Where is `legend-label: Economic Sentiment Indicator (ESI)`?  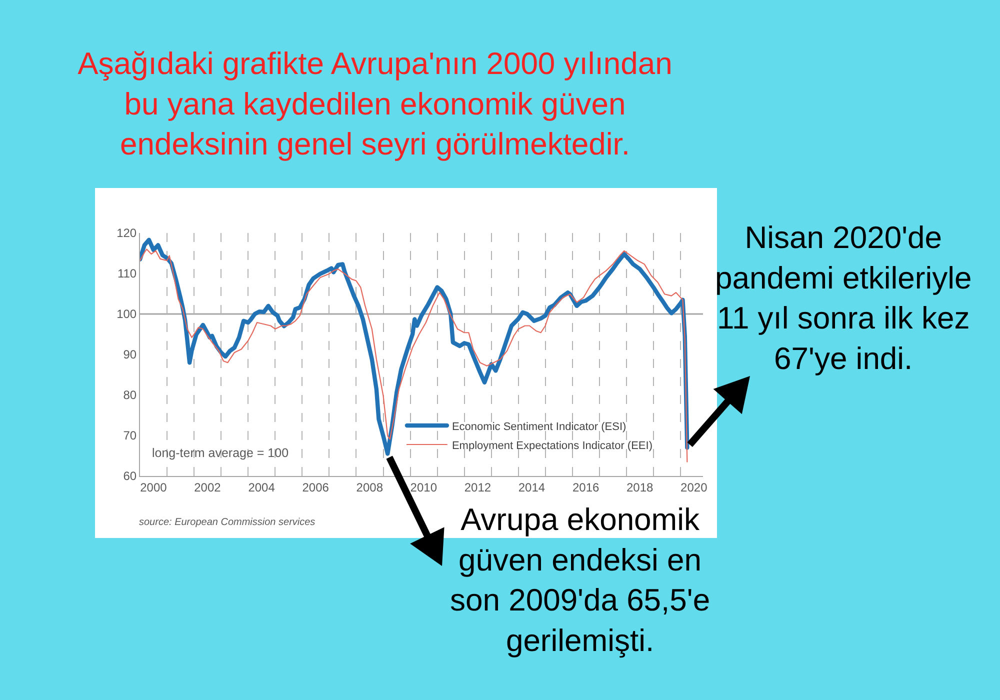 legend-label: Economic Sentiment Indicator (ESI) is located at coordinates (539, 426).